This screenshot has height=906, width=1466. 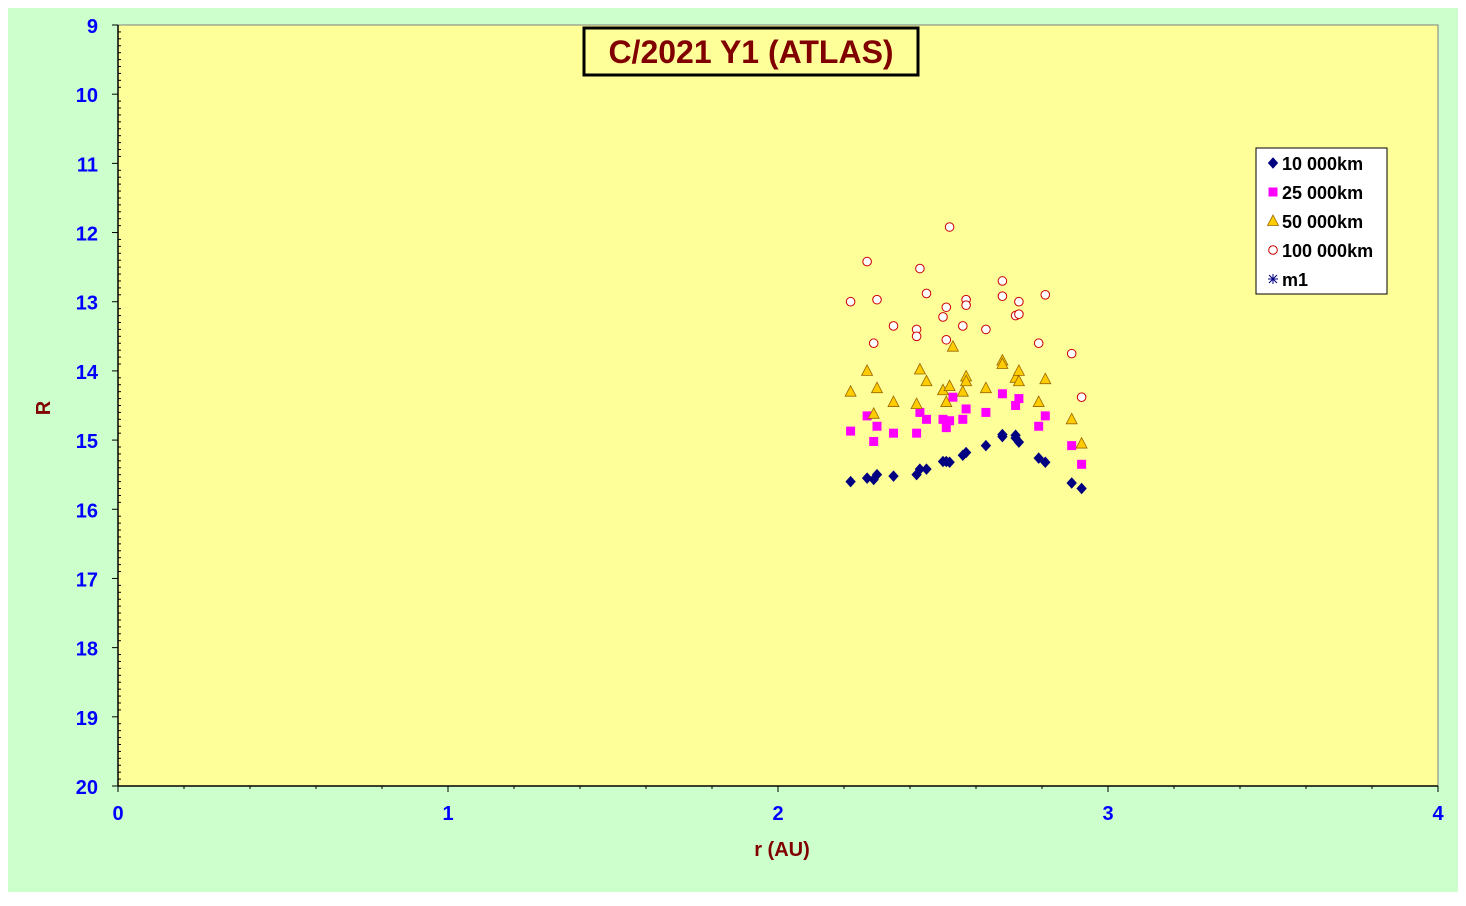 What do you see at coordinates (87, 719) in the screenshot?
I see `y-tick-label: 19` at bounding box center [87, 719].